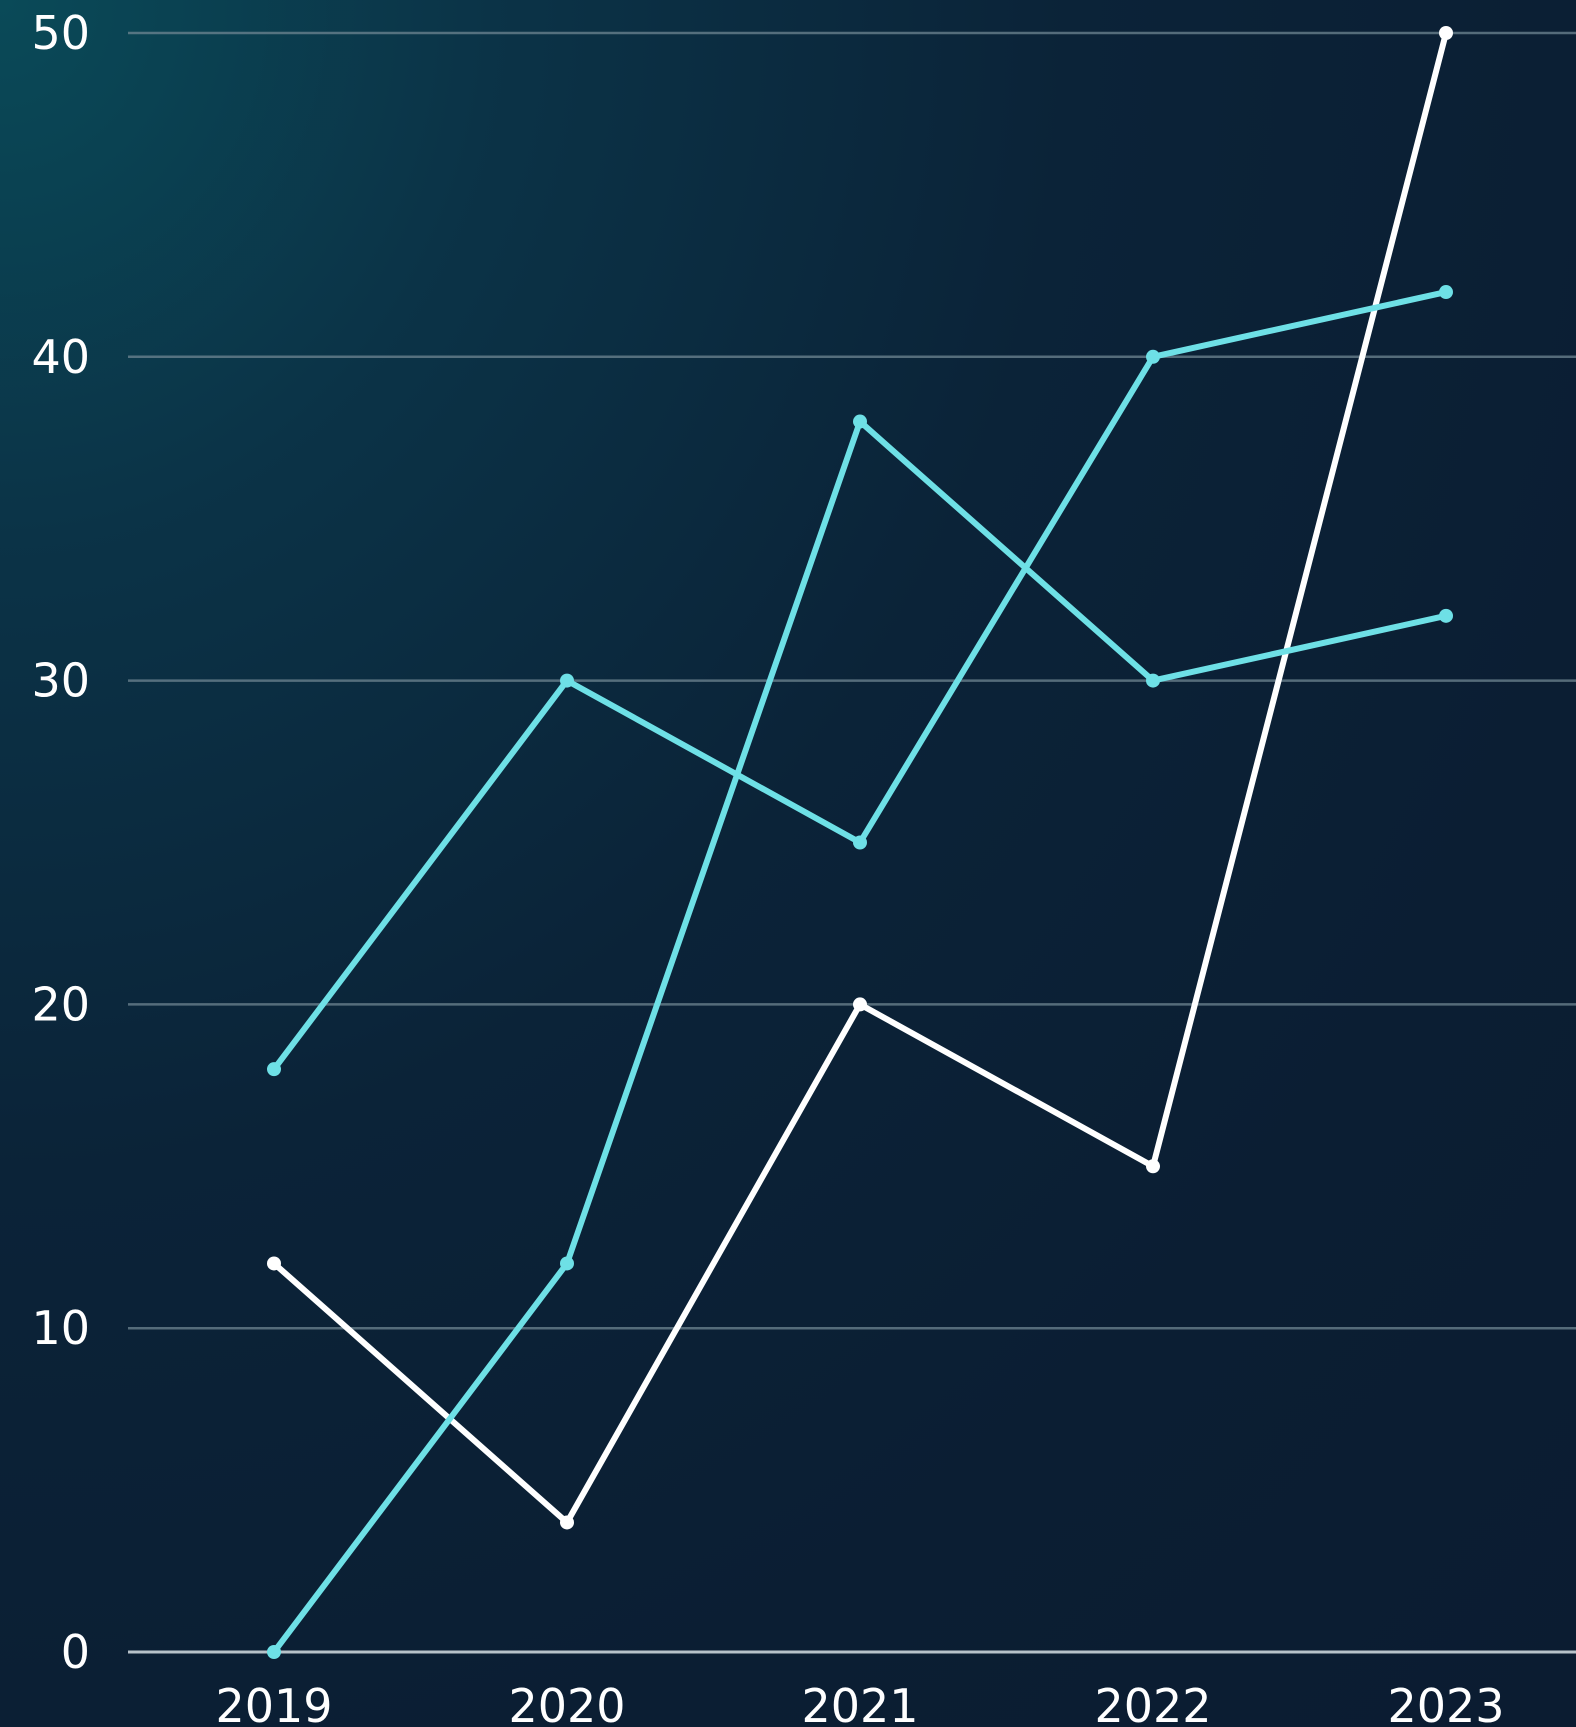  I want to click on y-tick-label: 20, so click(60, 1004).